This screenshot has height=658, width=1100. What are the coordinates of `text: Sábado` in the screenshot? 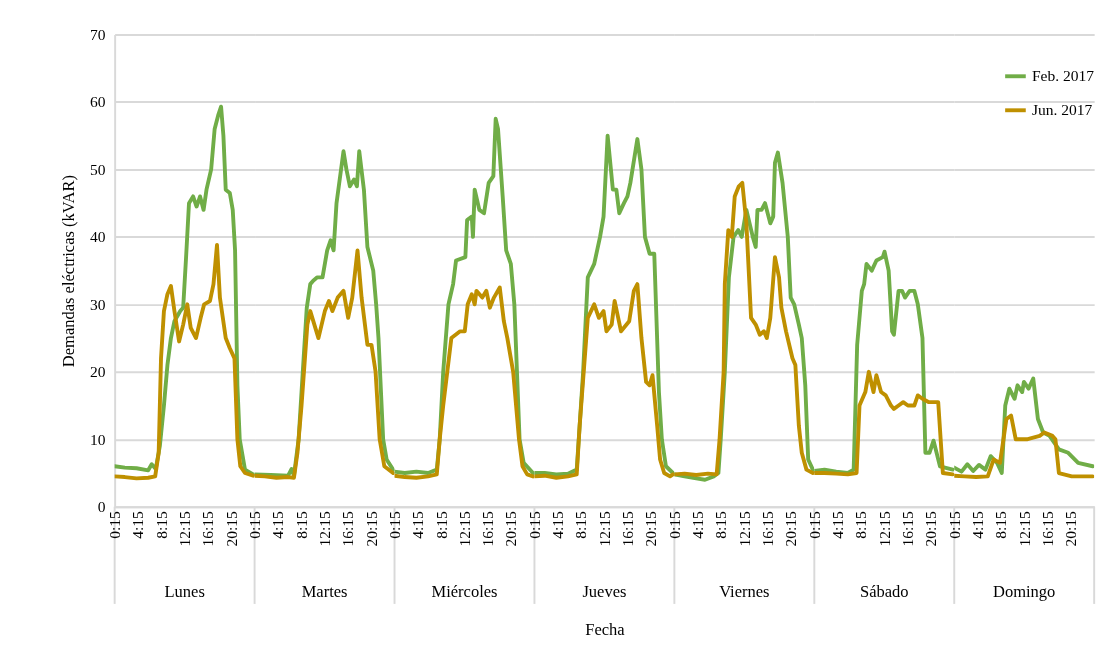 It's located at (884, 592).